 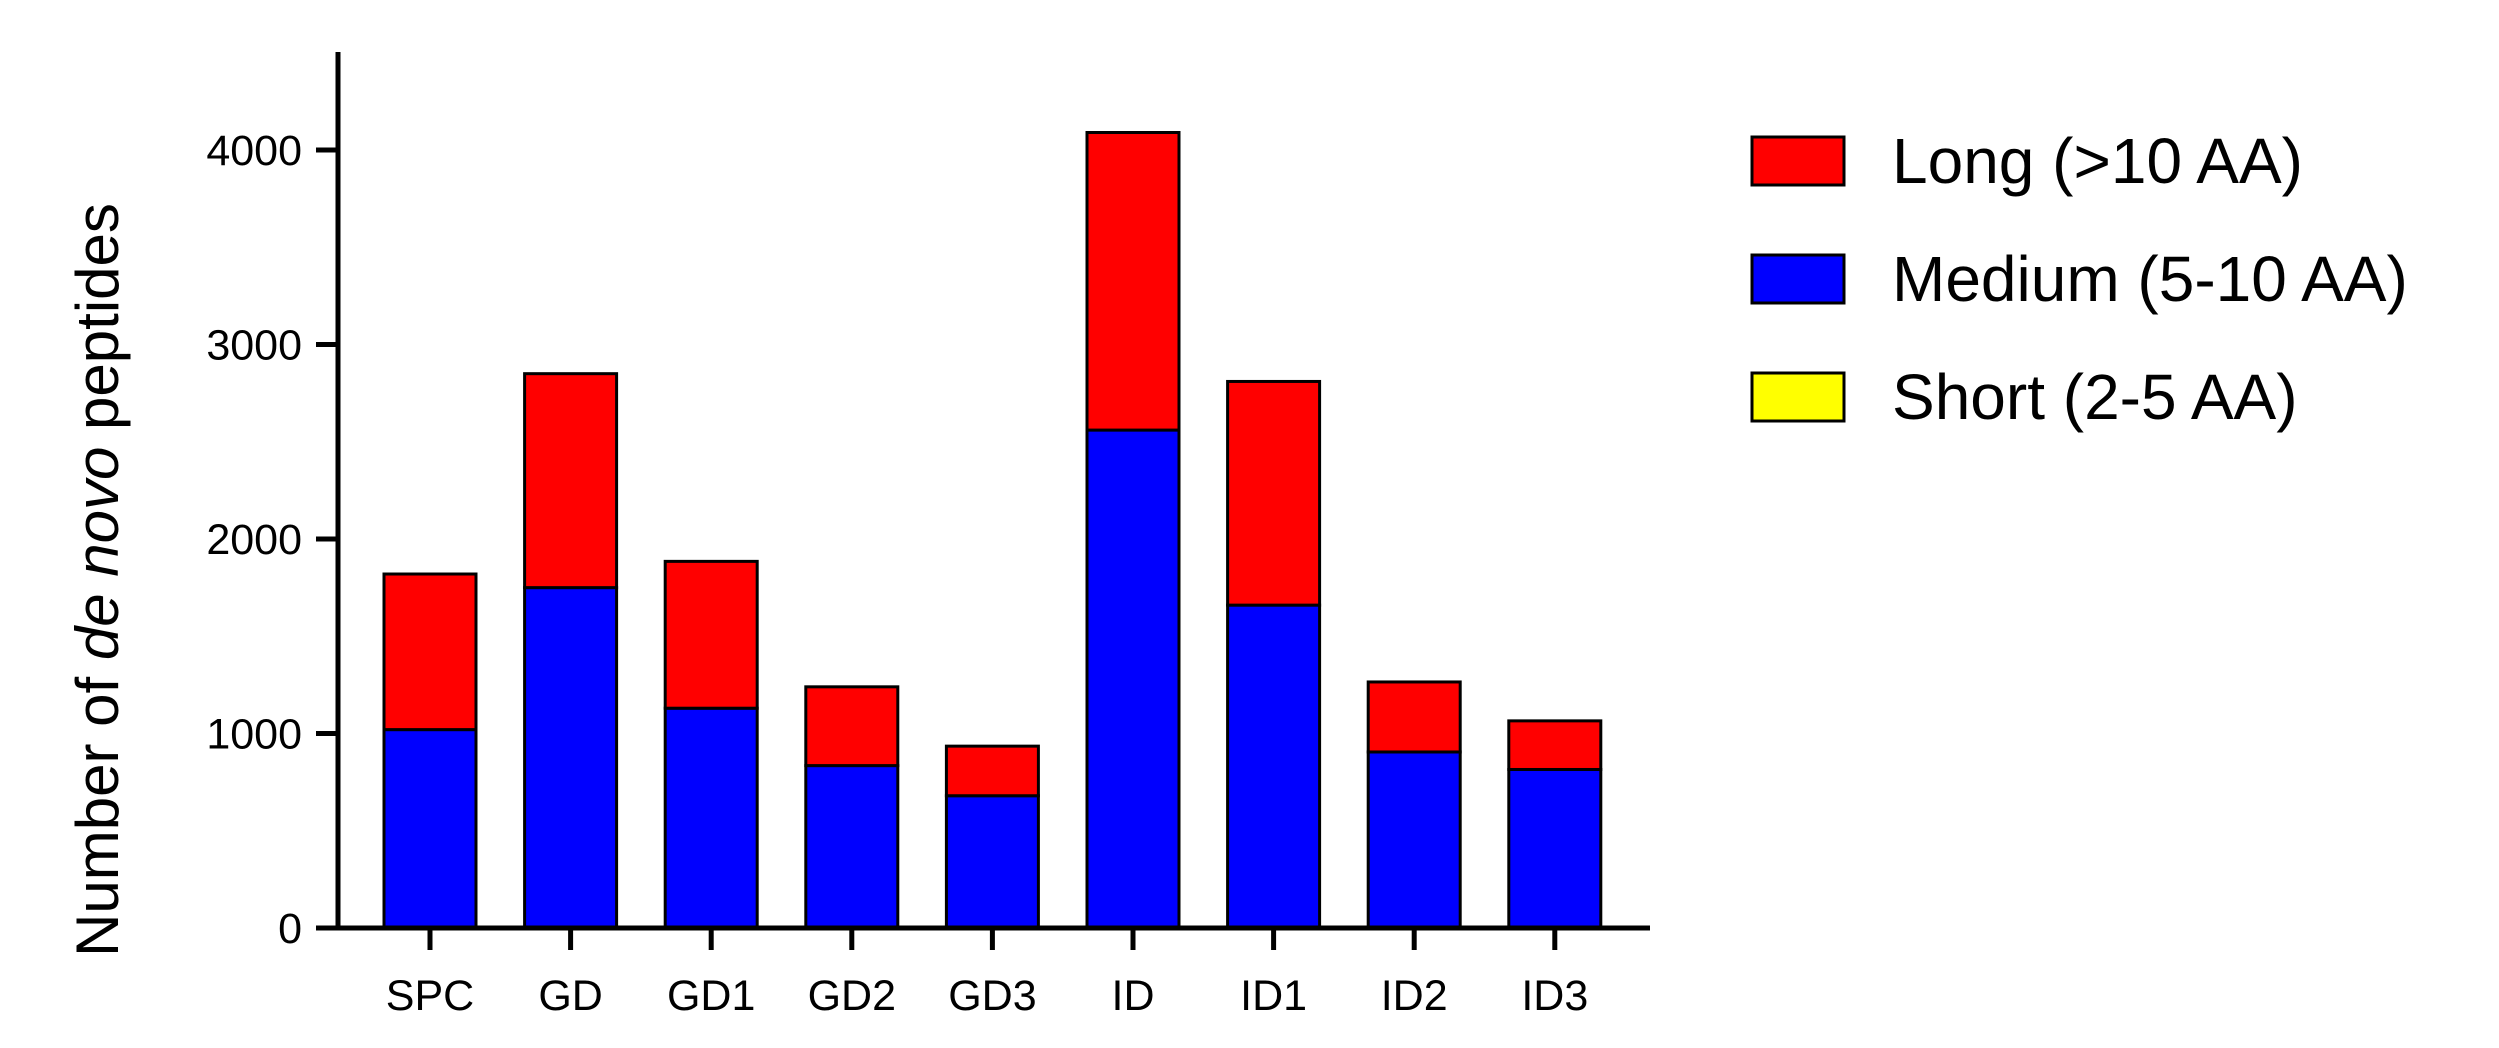 I want to click on y-tick-label: 4000, so click(x=254, y=151).